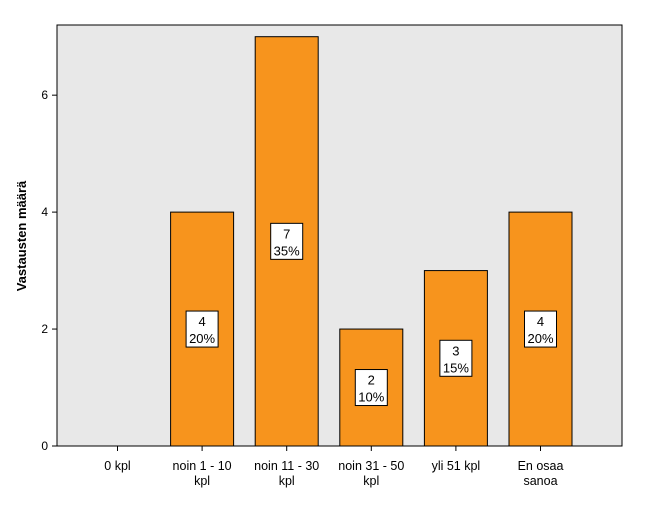 The width and height of the screenshot is (654, 512). What do you see at coordinates (44, 95) in the screenshot?
I see `y-tick-label: 6` at bounding box center [44, 95].